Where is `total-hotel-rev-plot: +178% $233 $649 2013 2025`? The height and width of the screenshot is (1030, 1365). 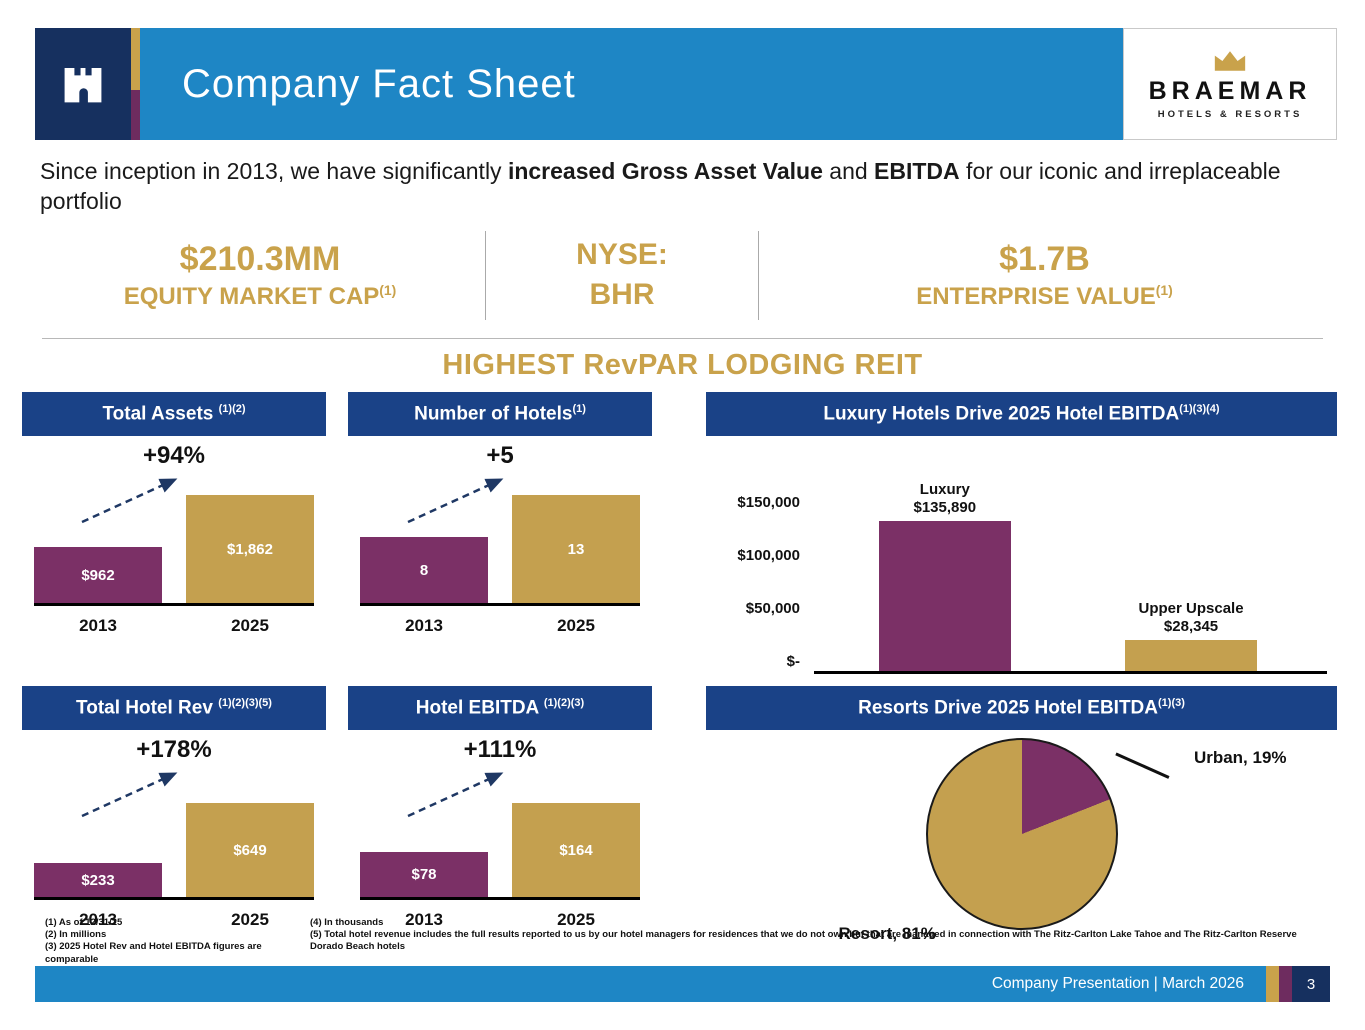 total-hotel-rev-plot: +178% $233 $649 2013 2025 is located at coordinates (174, 831).